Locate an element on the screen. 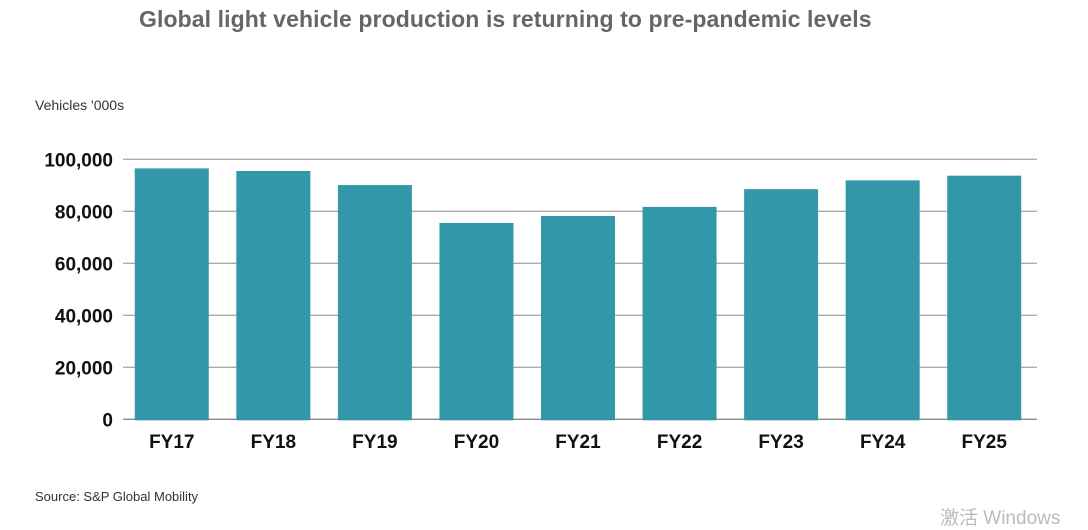 This screenshot has height=530, width=1088. bar-fy22 is located at coordinates (679, 313).